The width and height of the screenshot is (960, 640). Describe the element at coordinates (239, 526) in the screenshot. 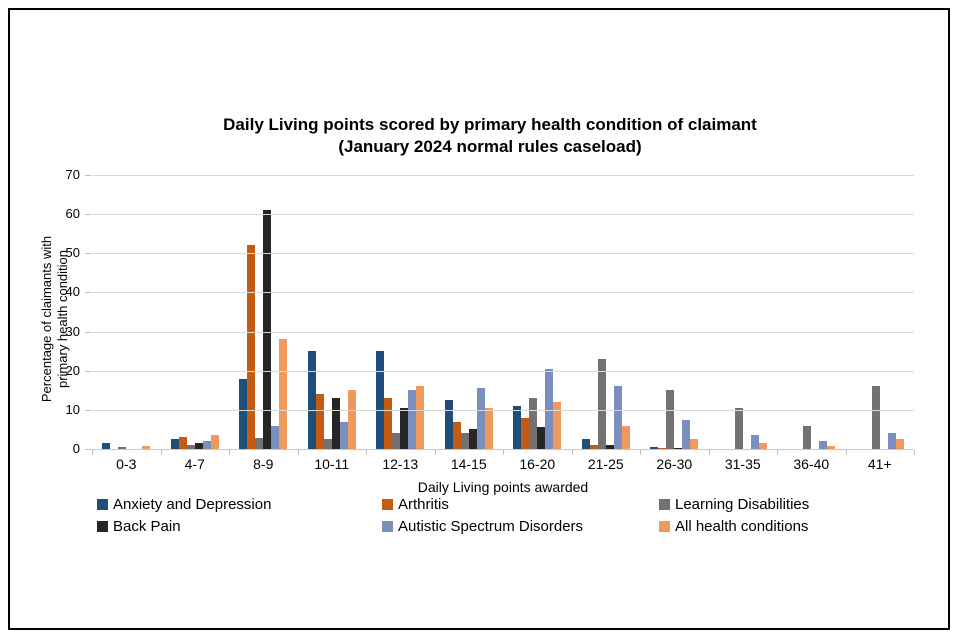

I see `legend-item: Back Pain` at that location.